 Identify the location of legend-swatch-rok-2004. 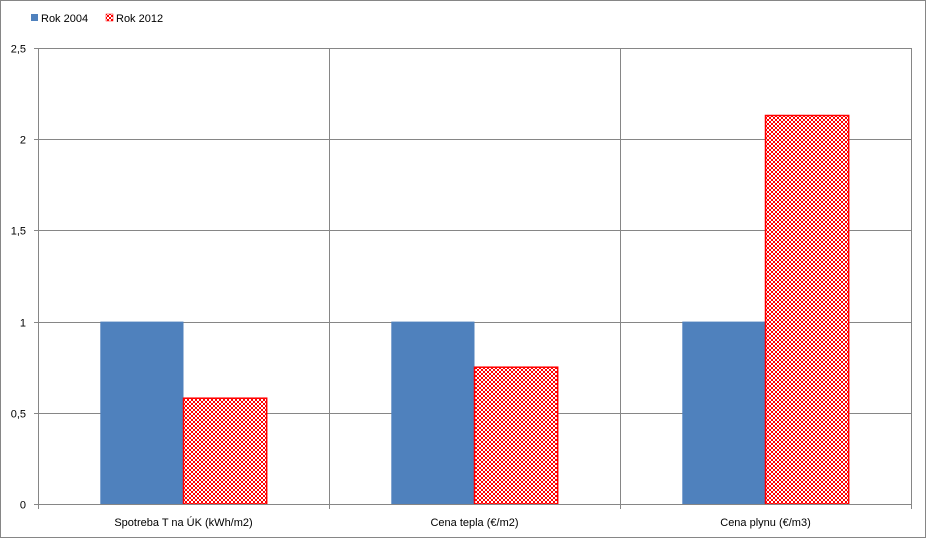
(34, 17).